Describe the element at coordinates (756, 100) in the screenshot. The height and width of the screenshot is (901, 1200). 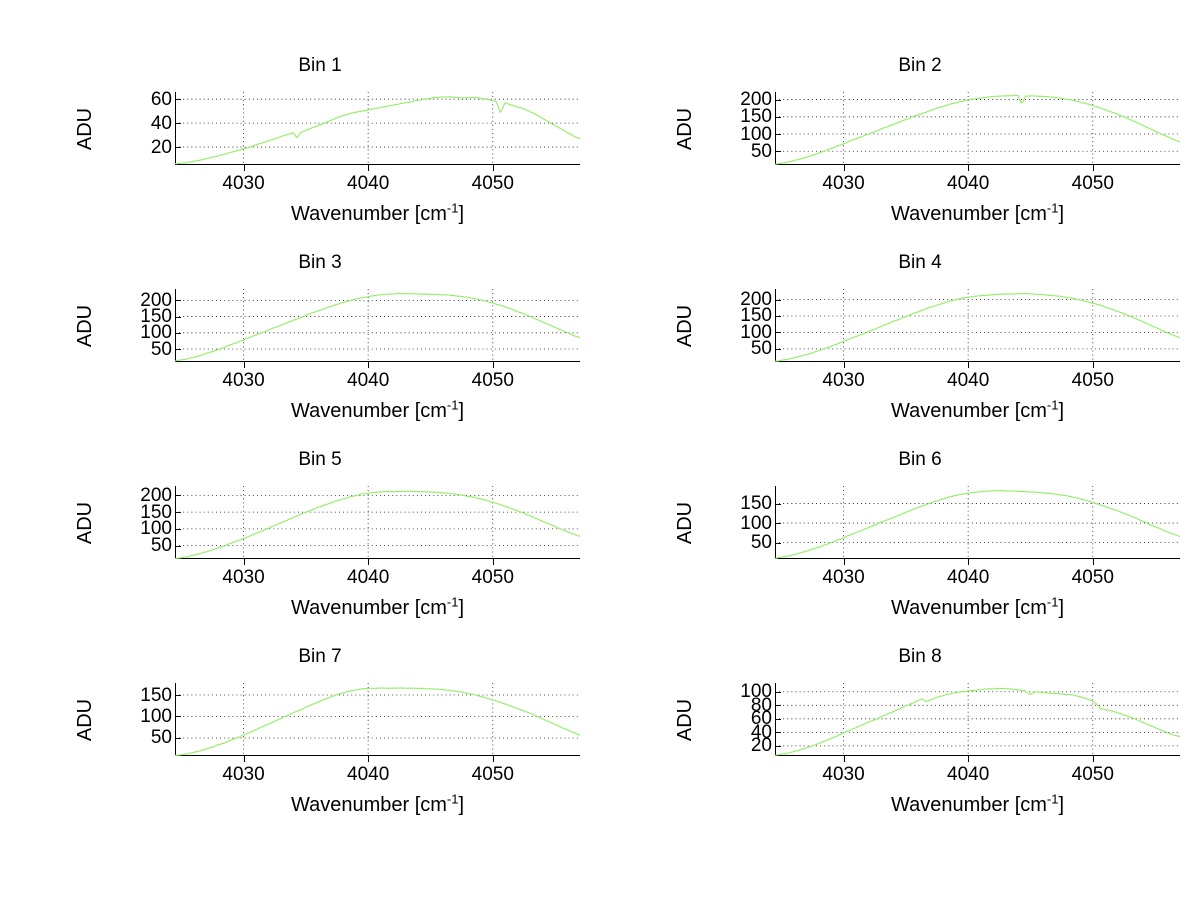
I see `y-tick-label: 200` at that location.